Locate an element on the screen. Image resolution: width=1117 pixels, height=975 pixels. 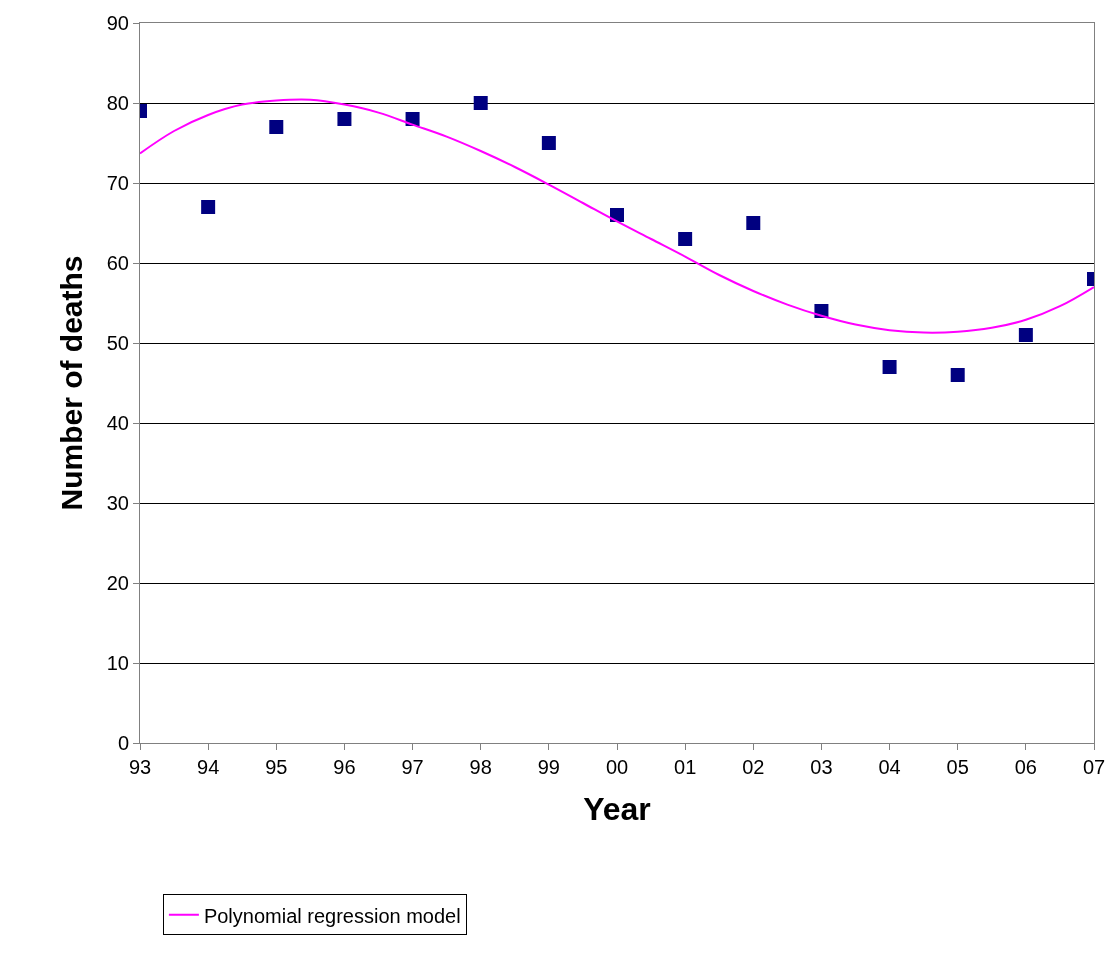
x-tick-label: 93 is located at coordinates (140, 767).